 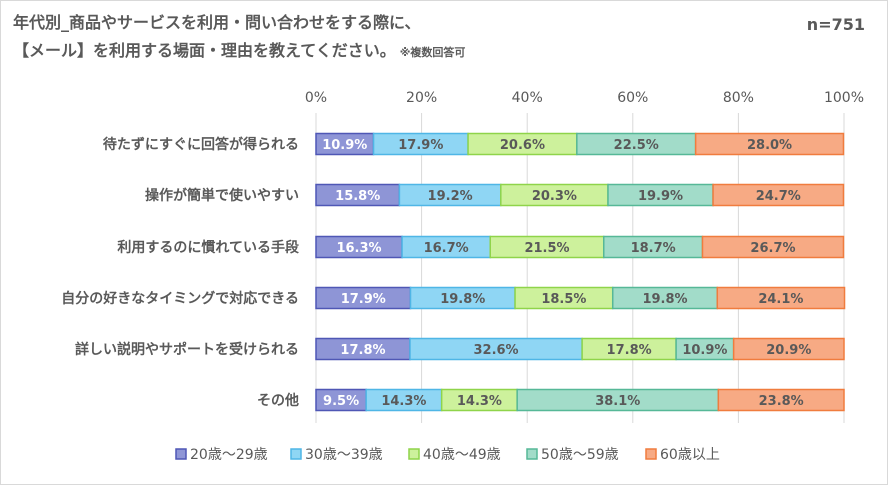 What do you see at coordinates (844, 98) in the screenshot?
I see `x-tick-label: 100%` at bounding box center [844, 98].